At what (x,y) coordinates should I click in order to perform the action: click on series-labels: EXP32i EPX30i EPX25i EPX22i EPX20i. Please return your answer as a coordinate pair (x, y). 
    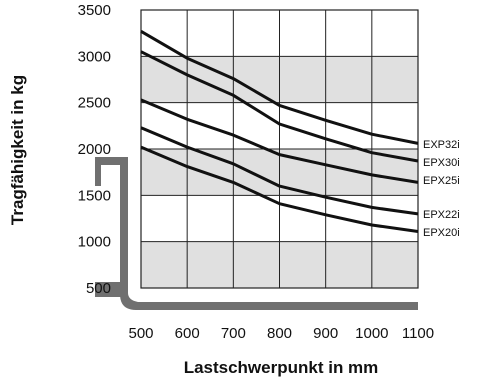
    Looking at the image, I should click on (441, 189).